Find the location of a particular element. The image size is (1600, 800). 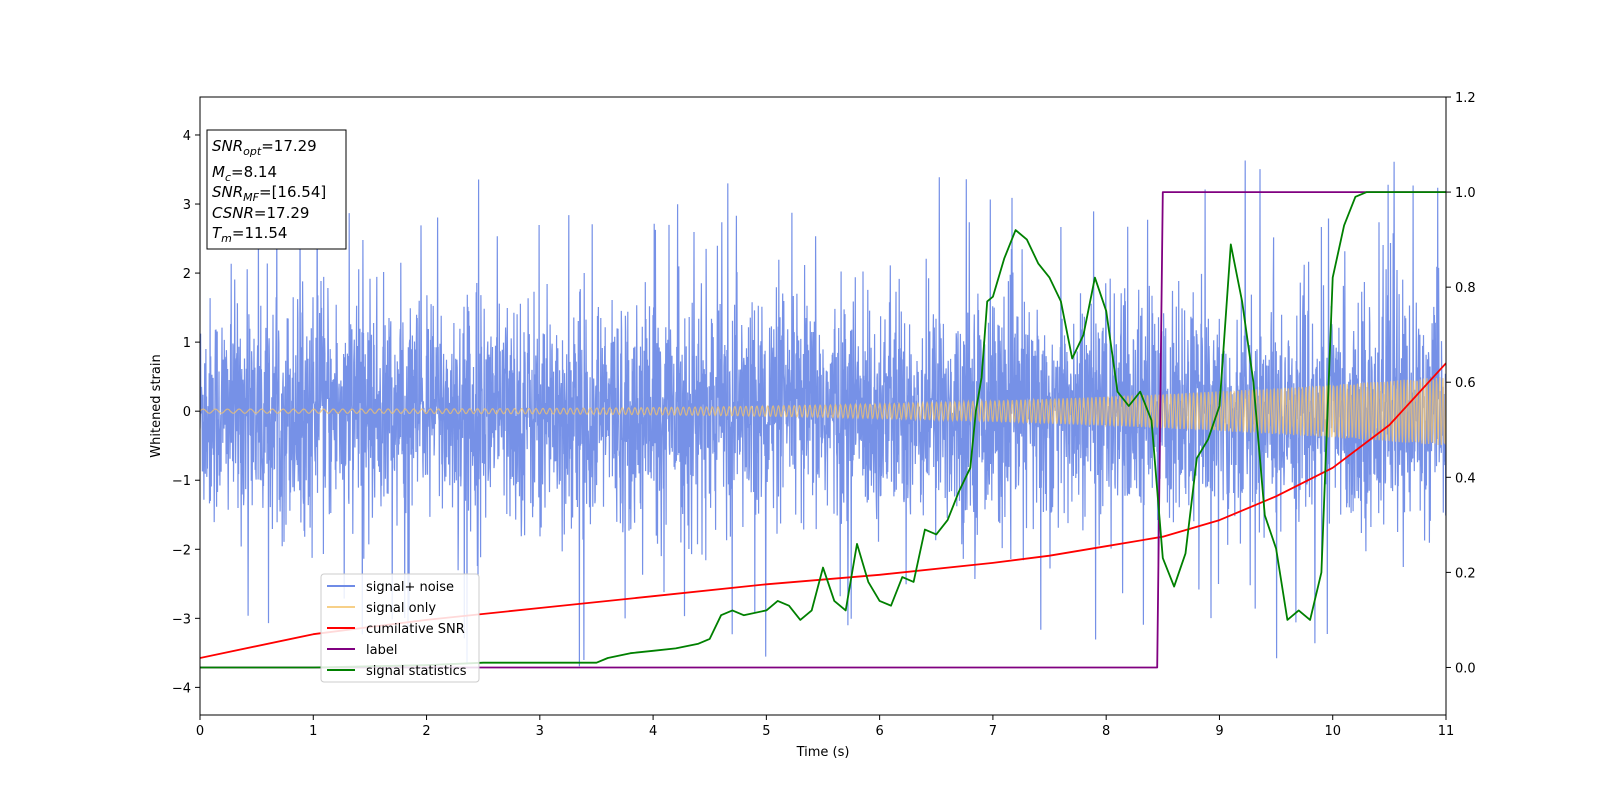

y-tick-label: −2 is located at coordinates (181, 550).